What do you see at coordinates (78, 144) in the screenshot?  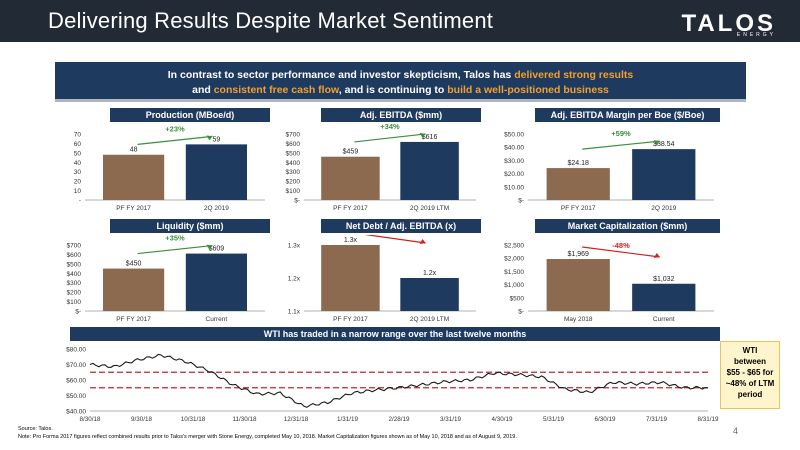 I see `y-tick-label: 60` at bounding box center [78, 144].